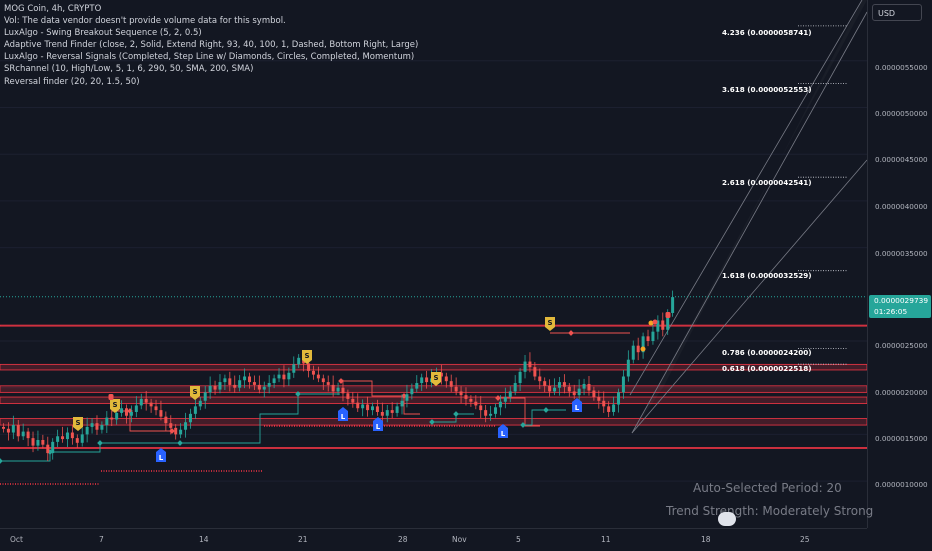 The height and width of the screenshot is (551, 932). I want to click on legend-reversal-finder: Reversal finder (20, 20, 1.5, 50), so click(72, 81).